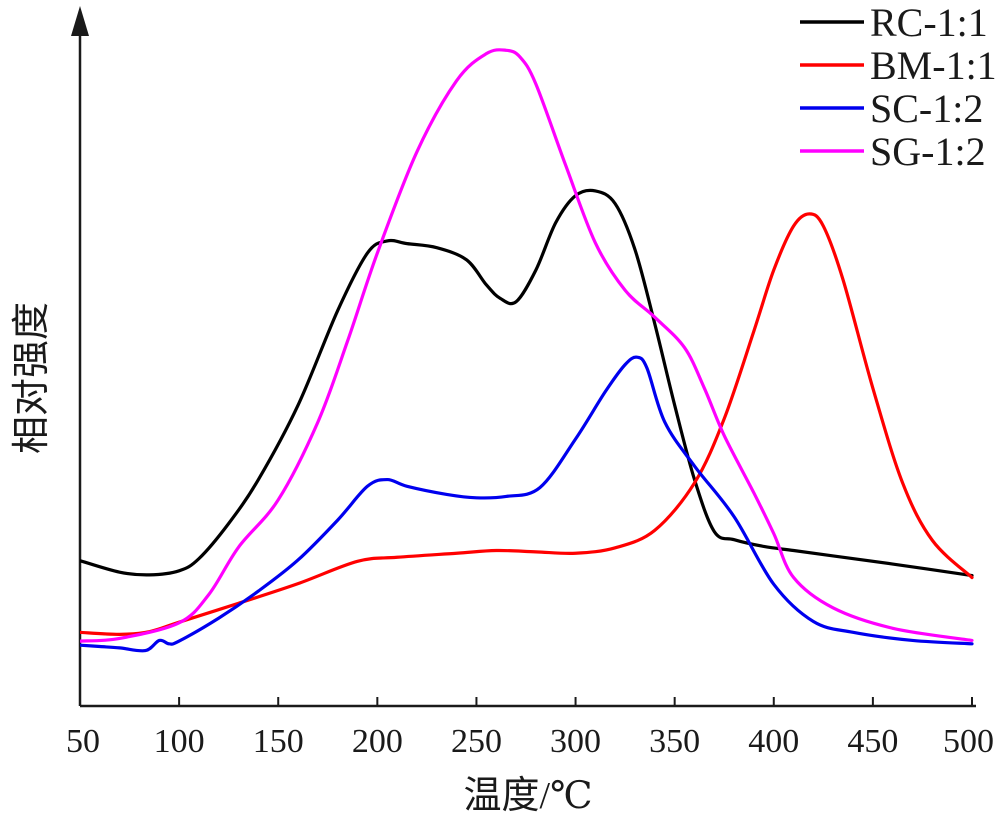 The width and height of the screenshot is (1000, 820). Describe the element at coordinates (926, 108) in the screenshot. I see `legend-label: SC-1:2` at that location.